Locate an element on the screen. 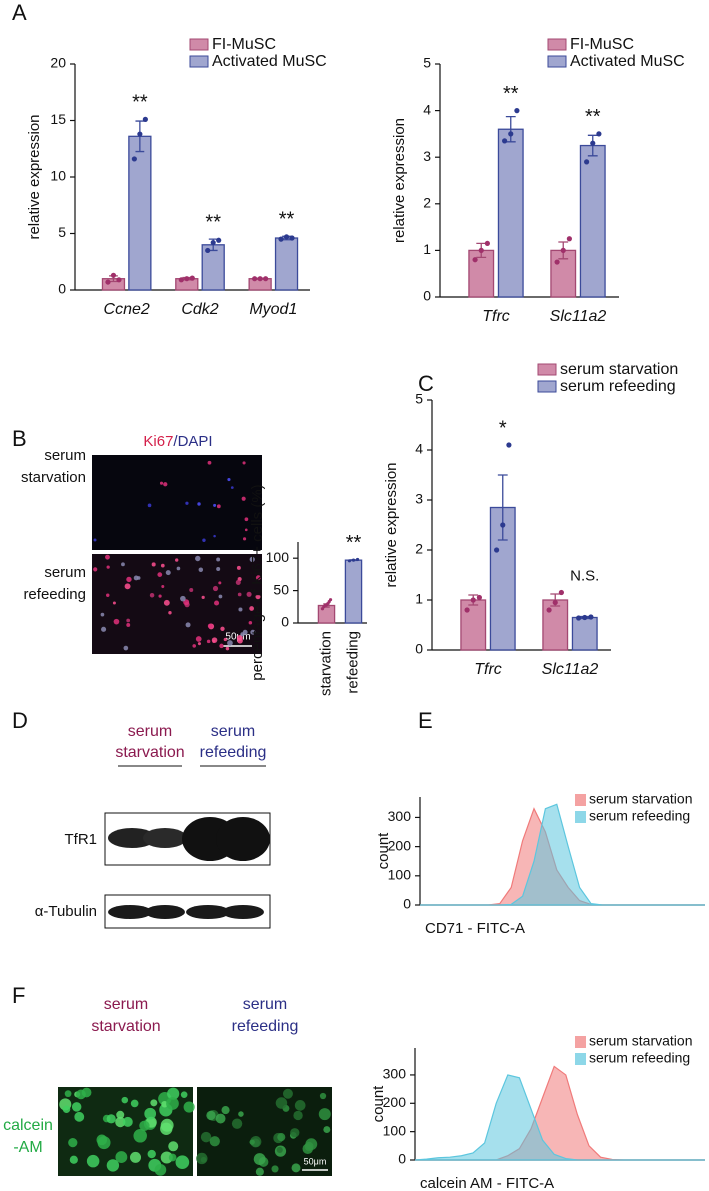 The height and width of the screenshot is (1191, 709). stain-label: calcein is located at coordinates (28, 1125).